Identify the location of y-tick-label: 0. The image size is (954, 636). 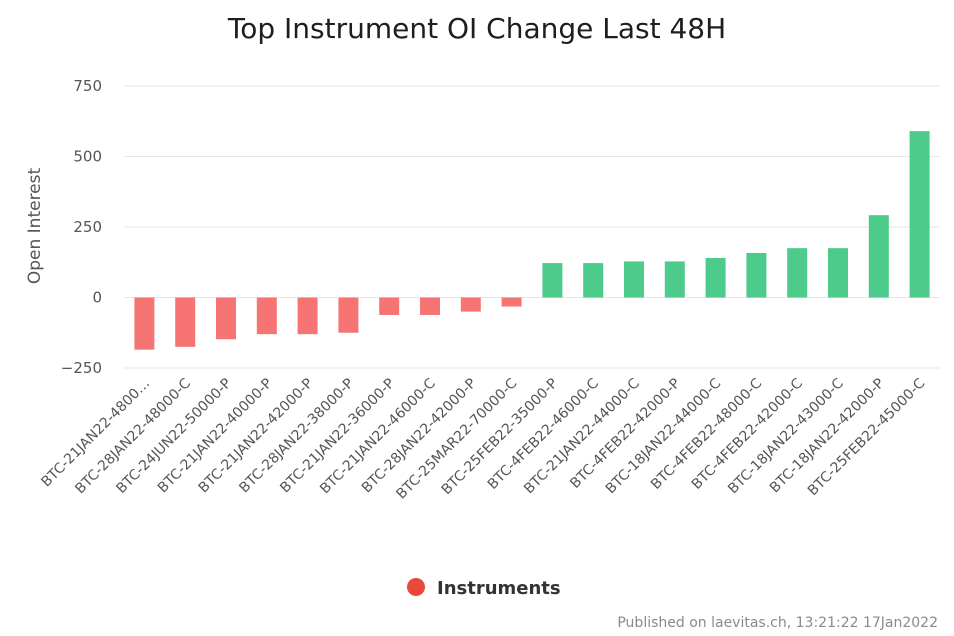
(97, 298).